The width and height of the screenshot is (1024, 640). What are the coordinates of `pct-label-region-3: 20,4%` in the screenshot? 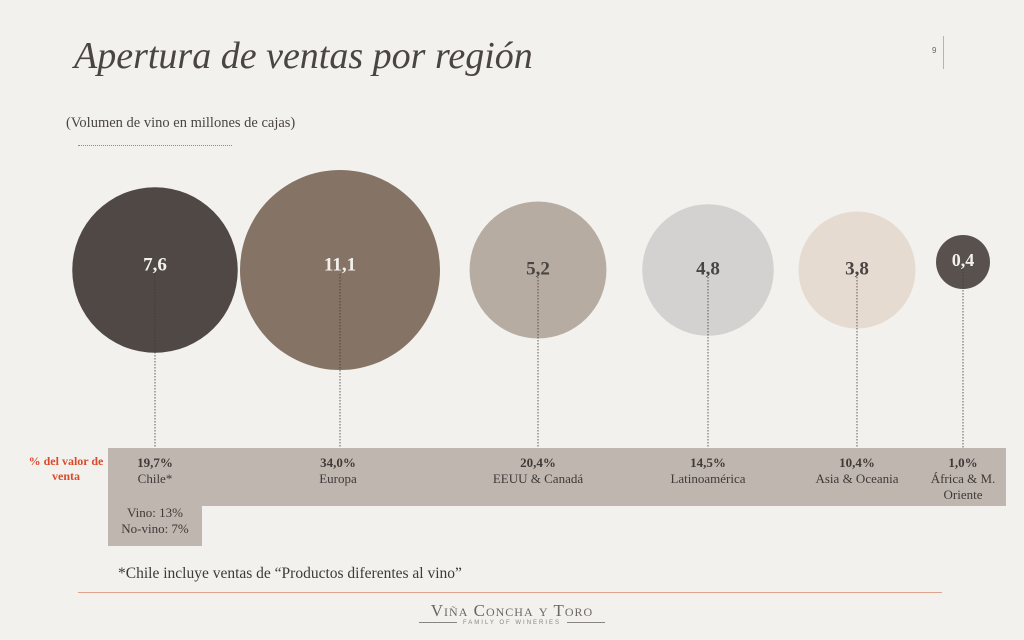 It's located at (538, 462).